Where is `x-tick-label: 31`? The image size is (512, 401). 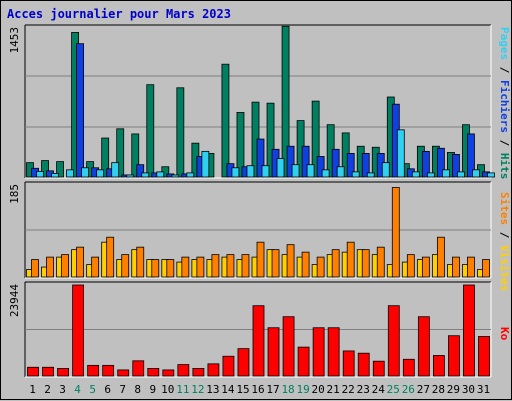
x-tick-label: 31 is located at coordinates (483, 389).